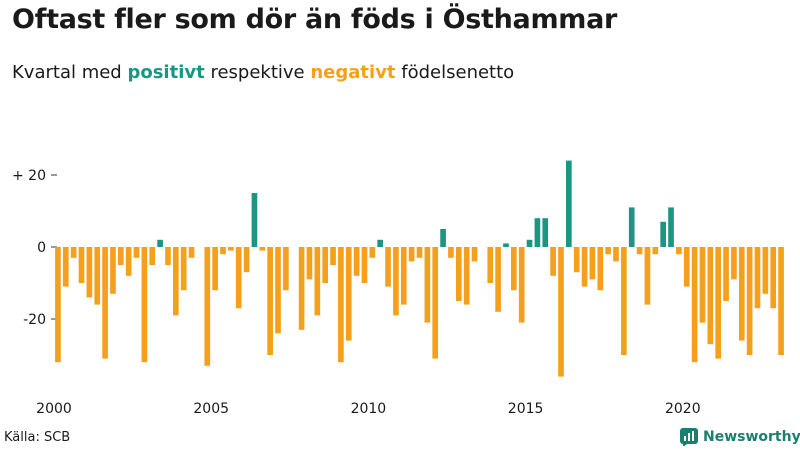  I want to click on brand-logo: Newsworthy, so click(740, 437).